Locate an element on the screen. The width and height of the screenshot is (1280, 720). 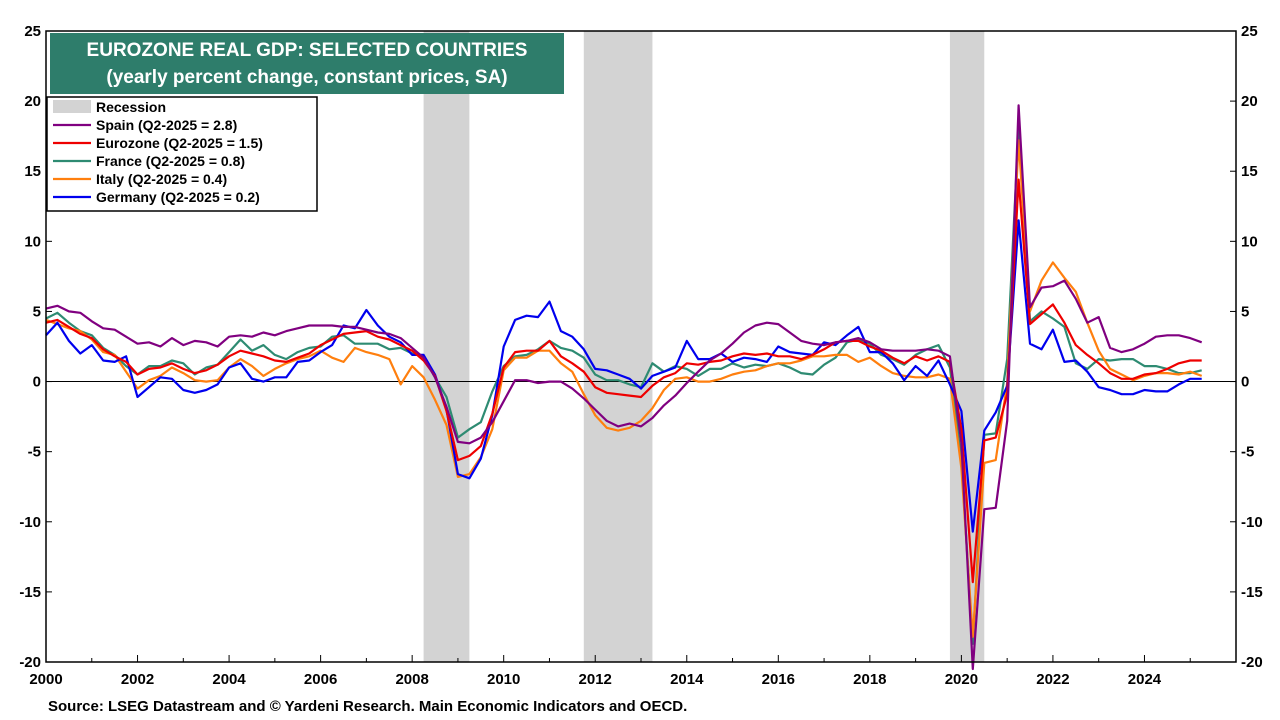
y-tick-label-right-5: 5 is located at coordinates (1245, 311).